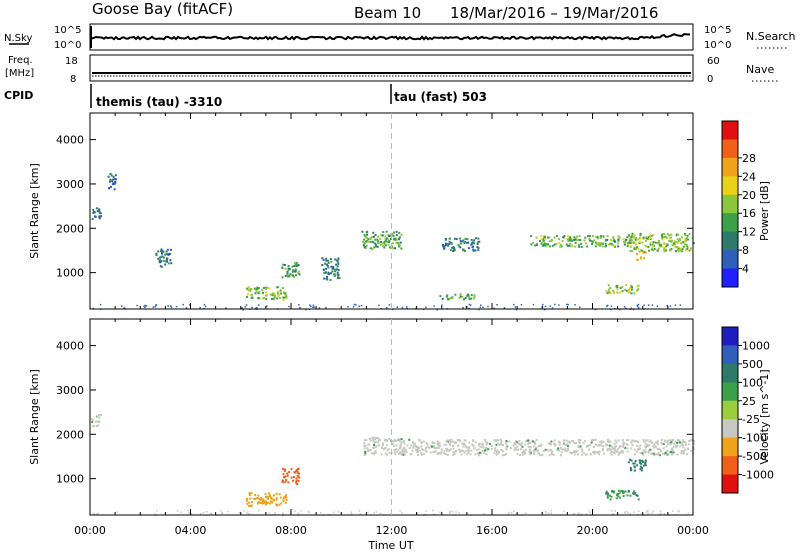  I want to click on nave-label: Nave, so click(760, 69).